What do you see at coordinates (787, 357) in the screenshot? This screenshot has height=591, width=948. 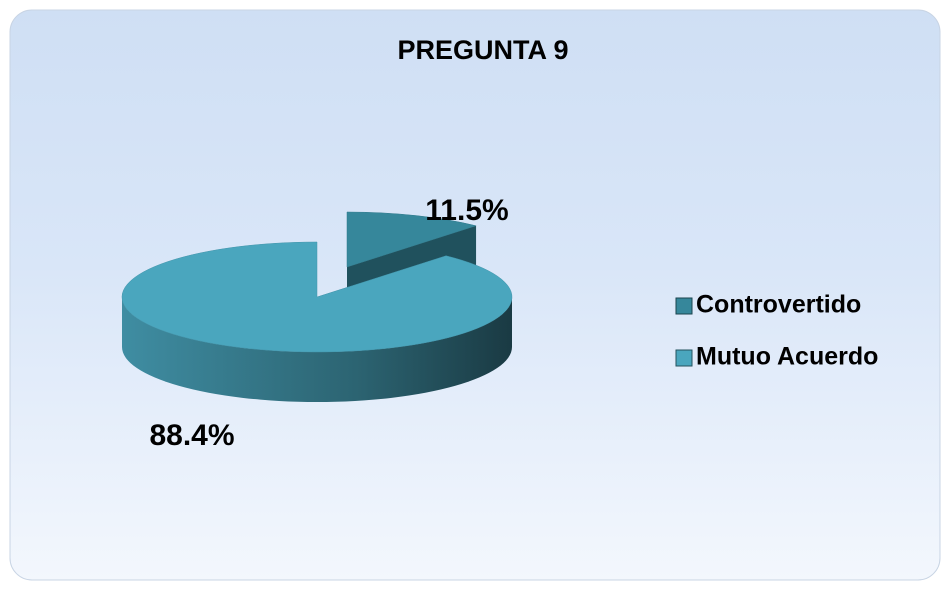 I see `legend-label: Mutuo Acuerdo` at bounding box center [787, 357].